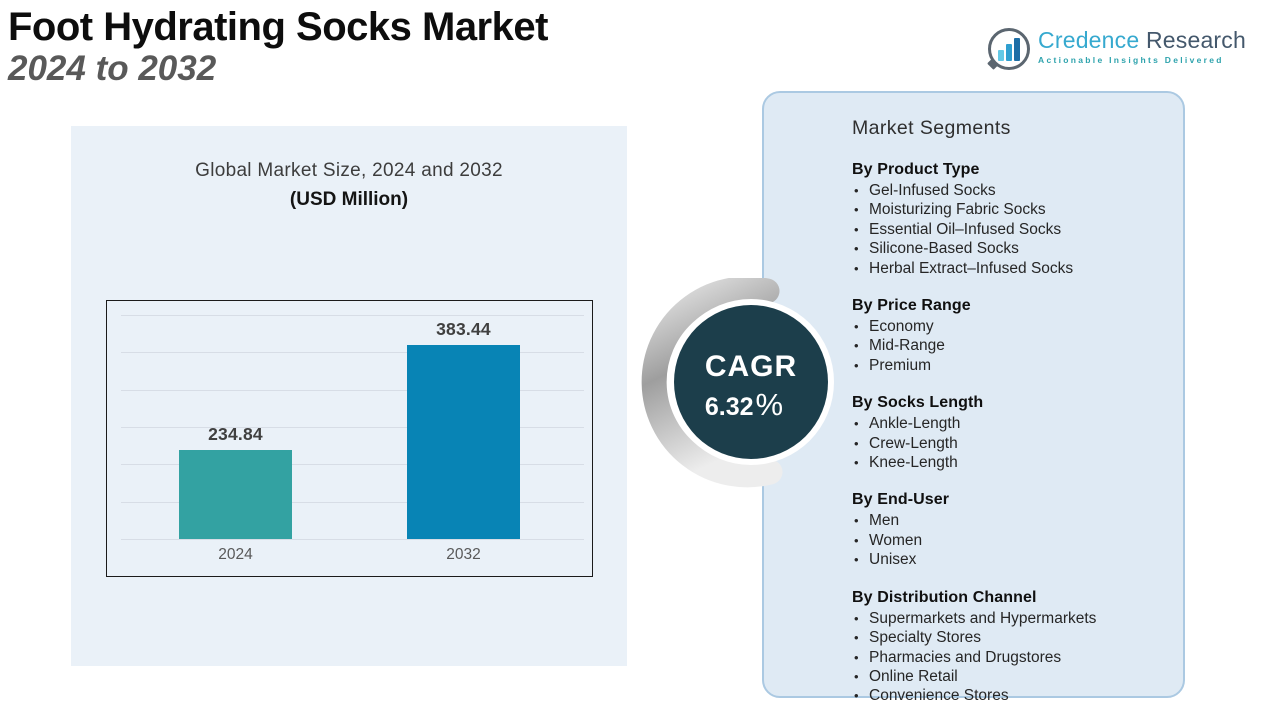 The width and height of the screenshot is (1280, 720). I want to click on segment-group: By Price Range EconomyMid-RangePremium, so click(1008, 336).